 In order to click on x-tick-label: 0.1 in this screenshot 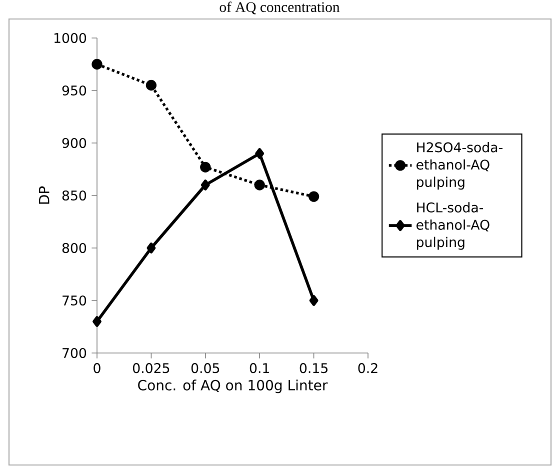, I will do `click(259, 368)`.